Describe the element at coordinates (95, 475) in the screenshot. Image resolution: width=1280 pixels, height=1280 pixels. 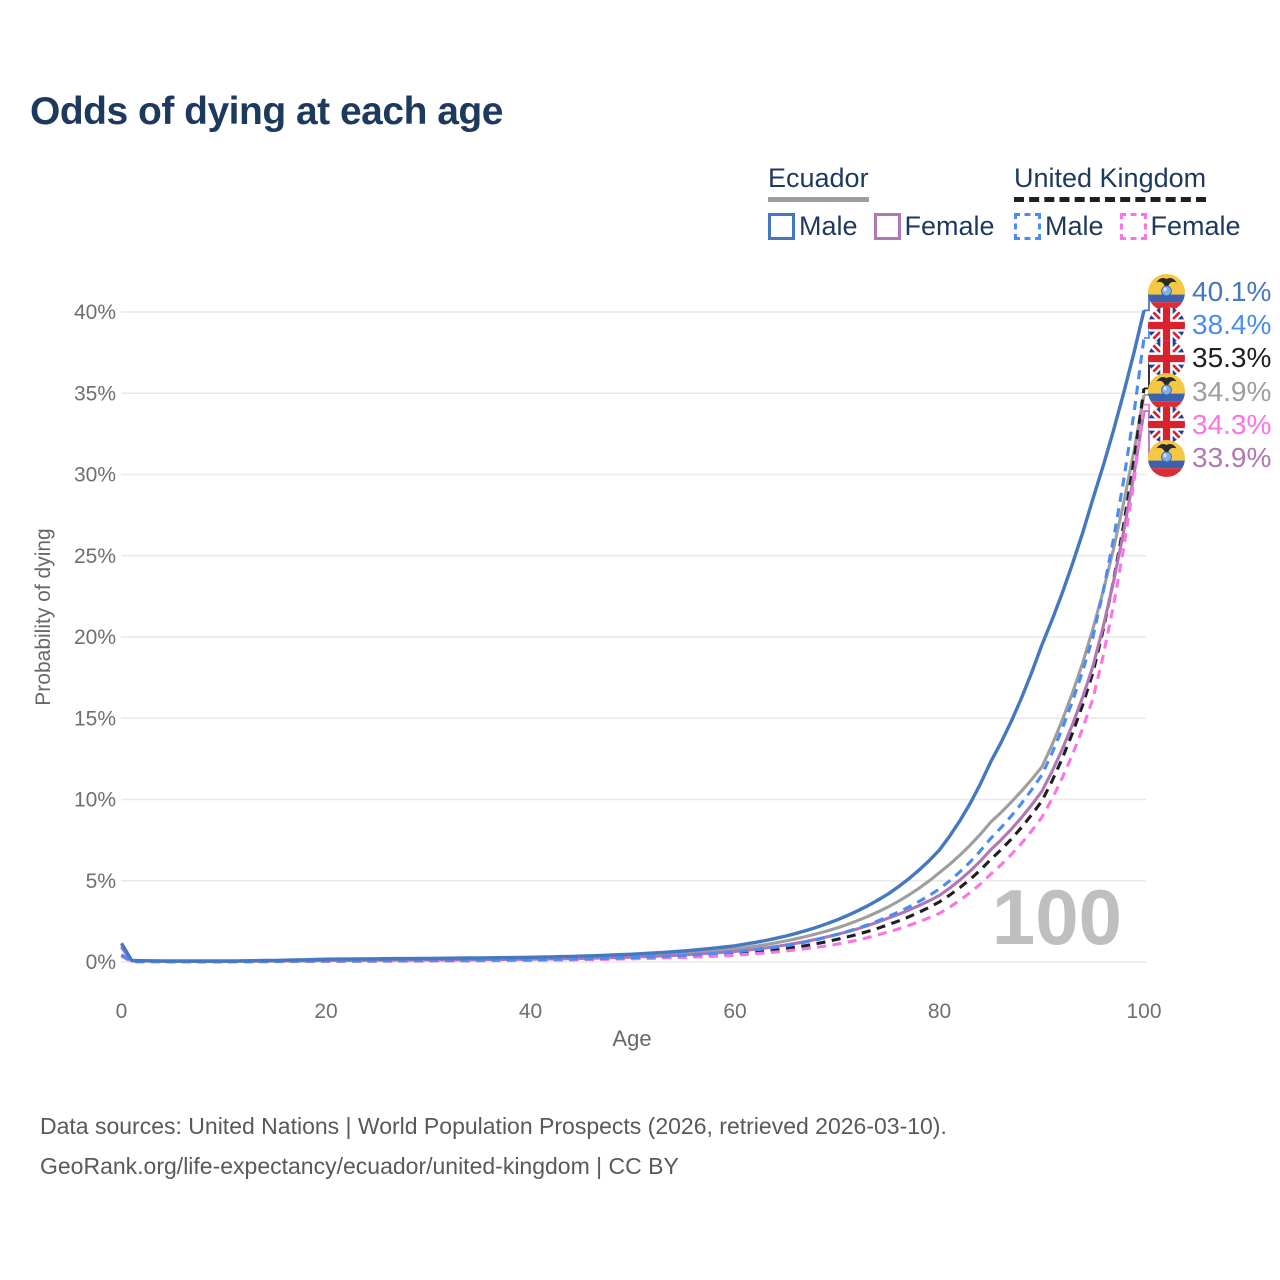
I see `y-tick-30: 30%` at that location.